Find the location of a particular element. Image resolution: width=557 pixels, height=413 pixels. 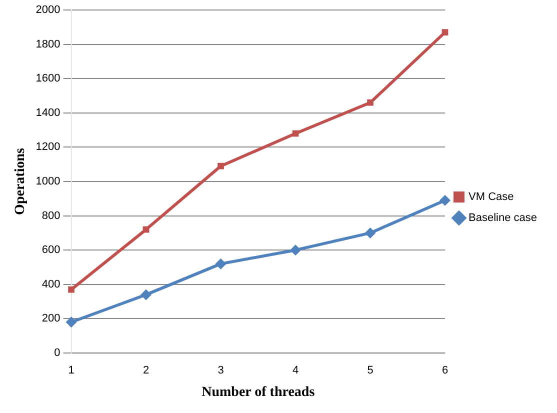

legend-label: VM Case is located at coordinates (491, 197).